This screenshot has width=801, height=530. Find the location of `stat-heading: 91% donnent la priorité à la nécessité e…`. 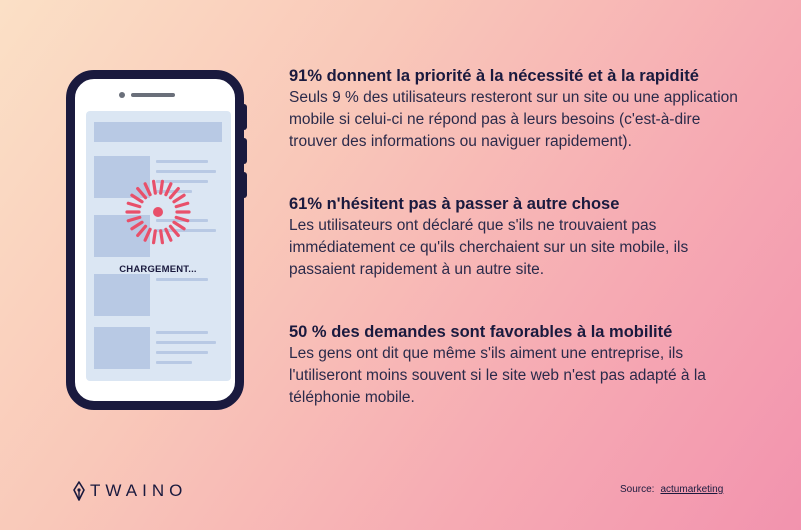

stat-heading: 91% donnent la priorité à la nécessité e… is located at coordinates (494, 76).